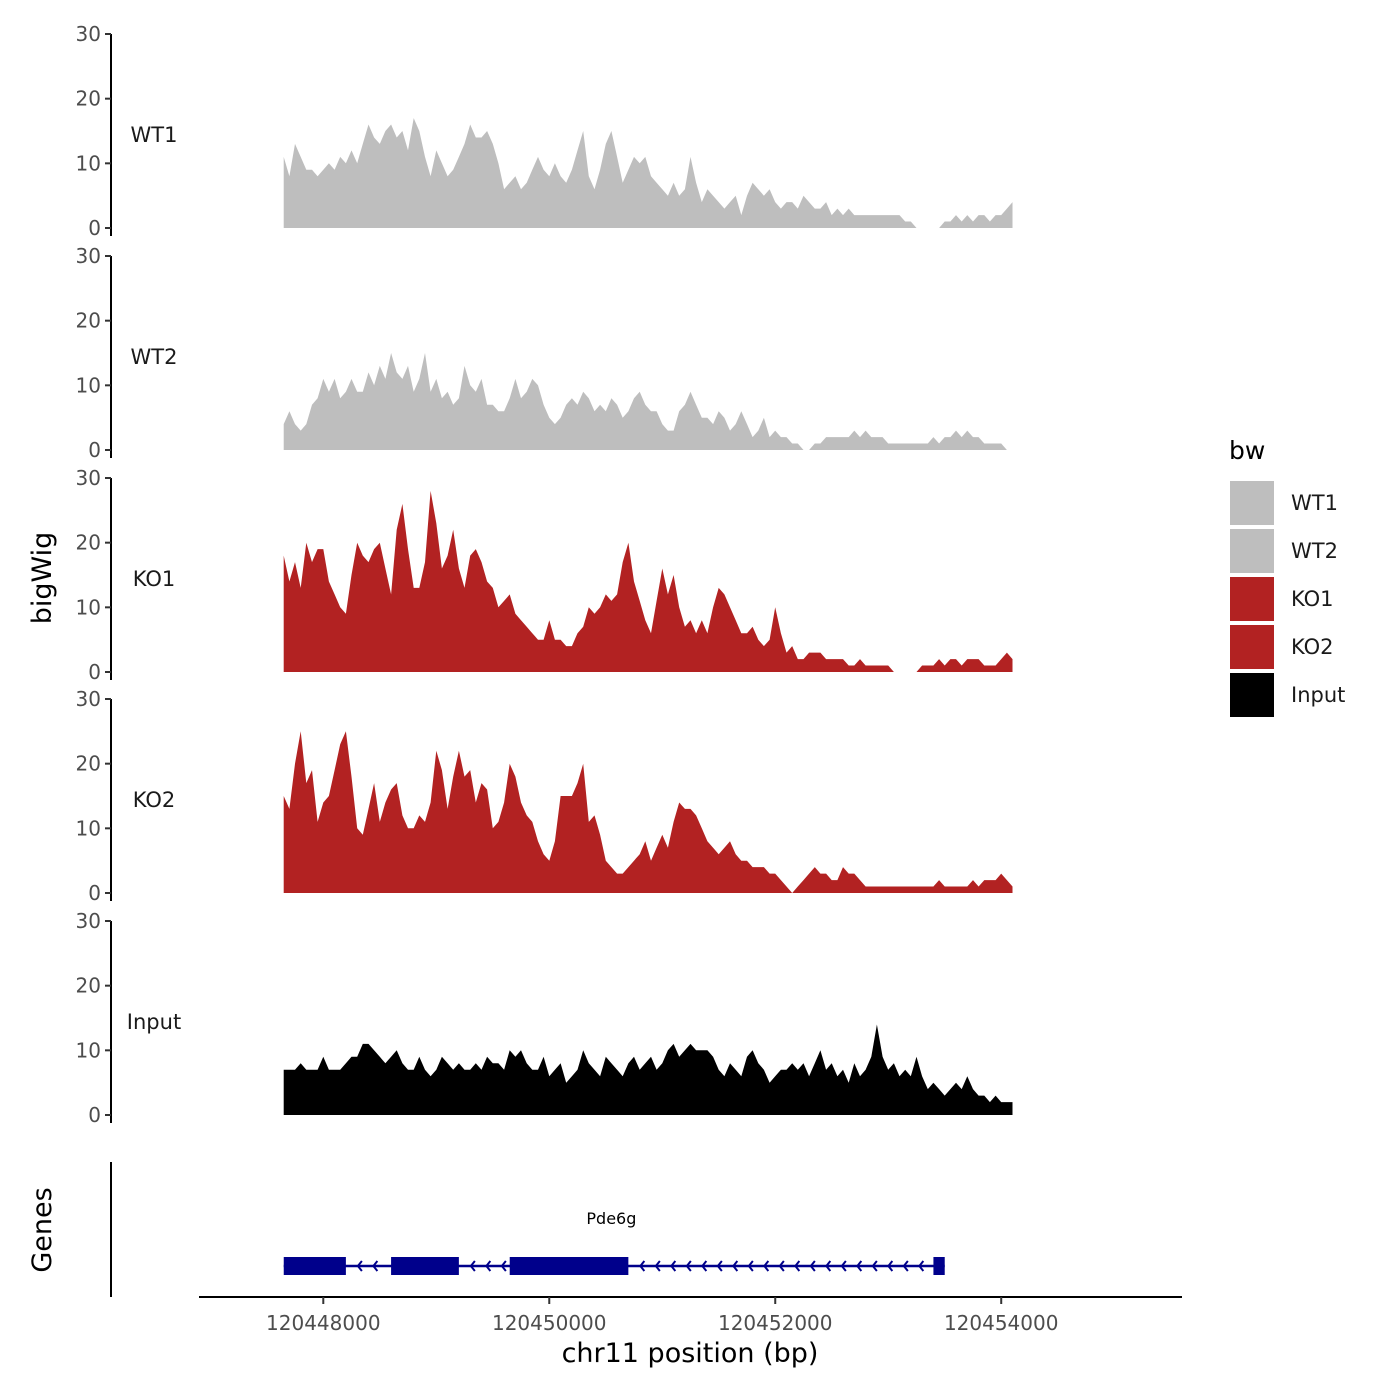 This screenshot has height=1400, width=1400. Describe the element at coordinates (1252, 695) in the screenshot. I see `legend-key-input` at that location.